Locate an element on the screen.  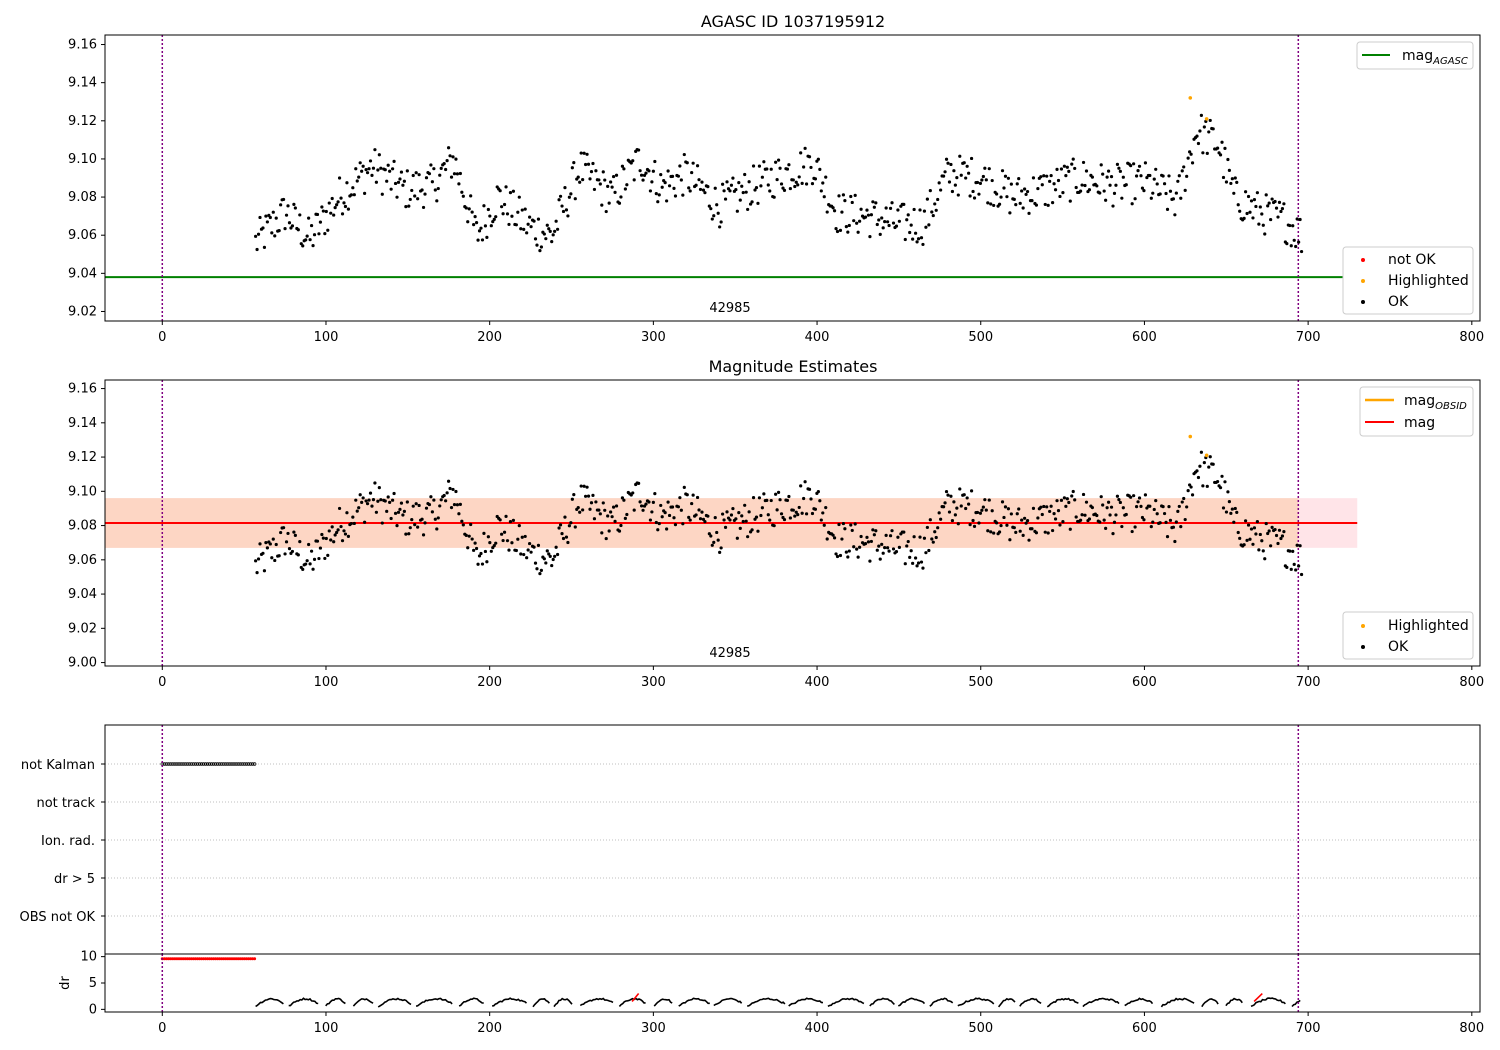
legend2-ok-label: OK is located at coordinates (1398, 647).